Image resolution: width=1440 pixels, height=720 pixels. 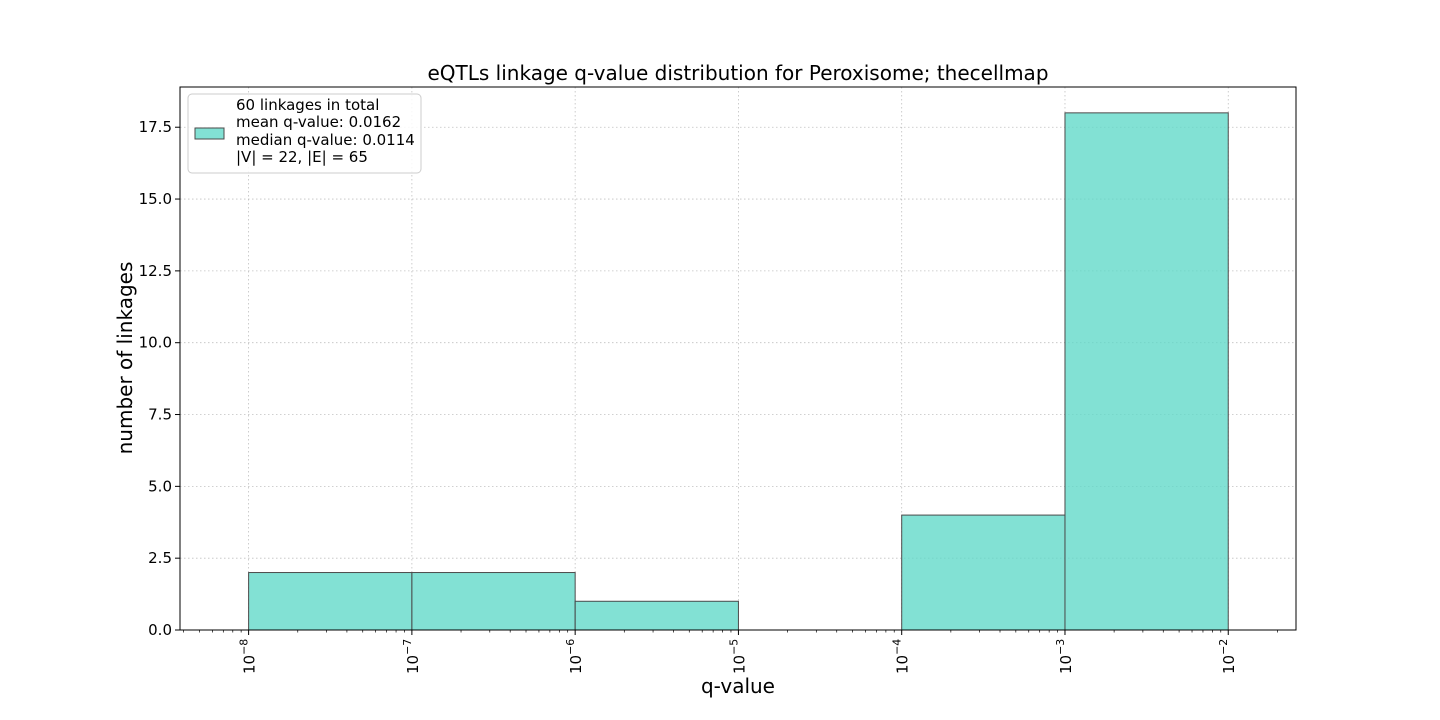 What do you see at coordinates (160, 415) in the screenshot?
I see `y-tick-label-3: 7.5` at bounding box center [160, 415].